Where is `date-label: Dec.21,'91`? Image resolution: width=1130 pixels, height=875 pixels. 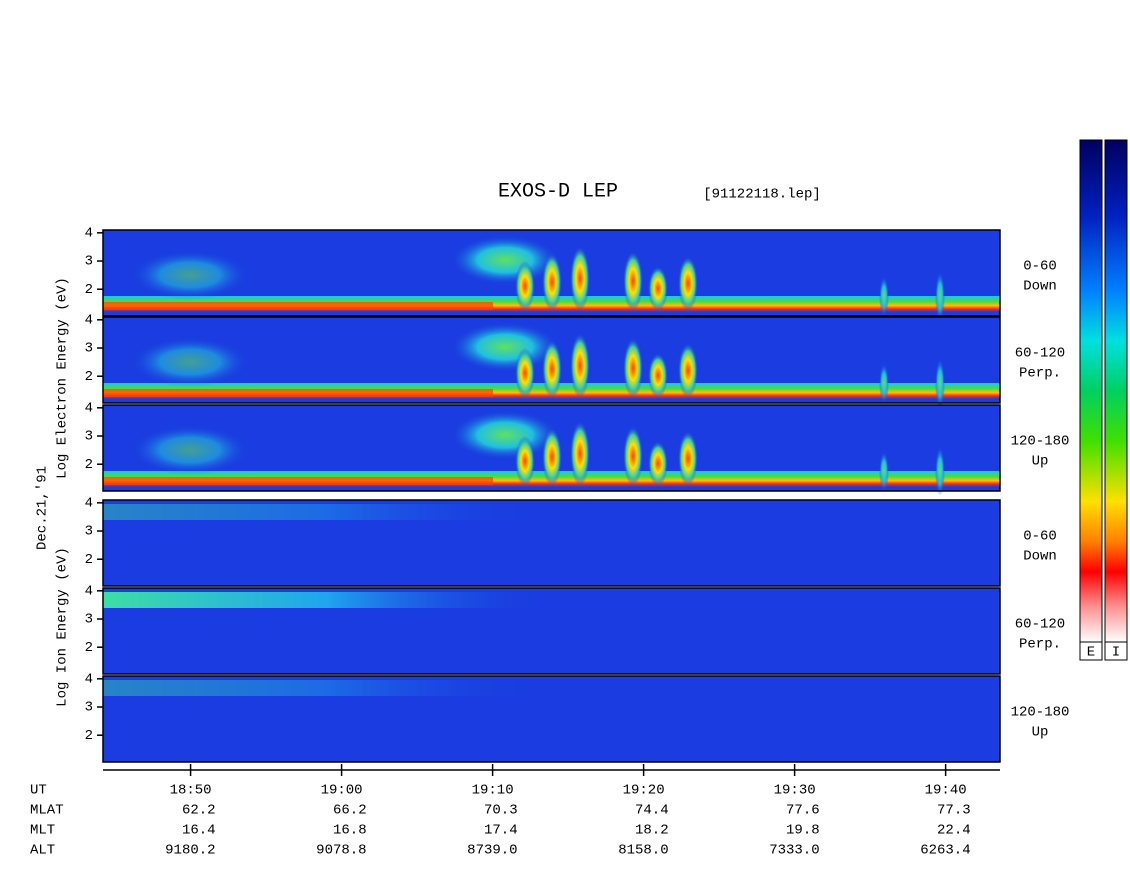
date-label: Dec.21,'91 is located at coordinates (43, 508).